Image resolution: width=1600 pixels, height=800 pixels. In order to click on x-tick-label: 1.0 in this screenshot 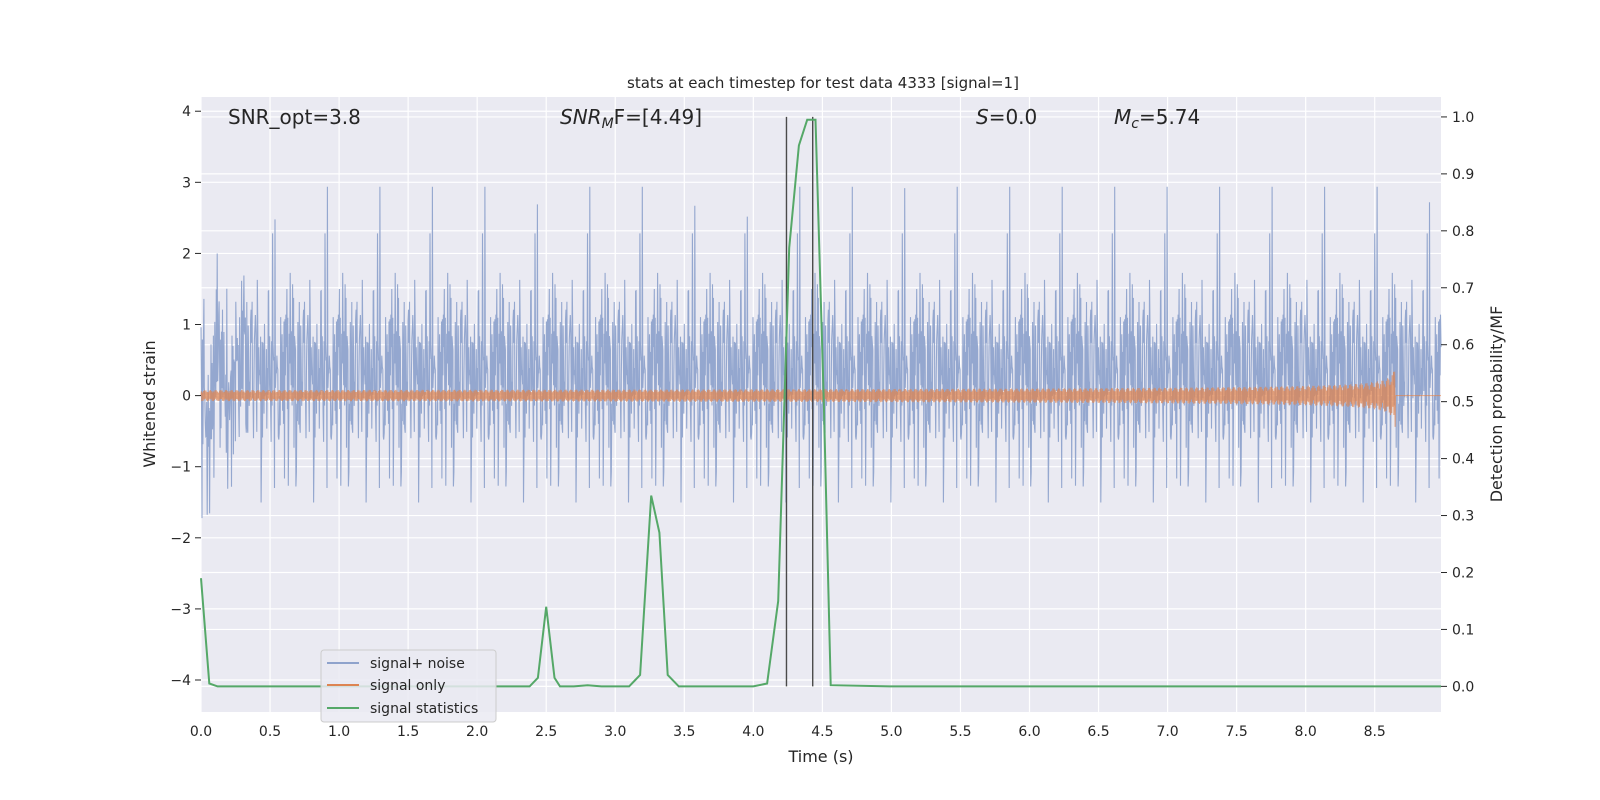, I will do `click(339, 732)`.